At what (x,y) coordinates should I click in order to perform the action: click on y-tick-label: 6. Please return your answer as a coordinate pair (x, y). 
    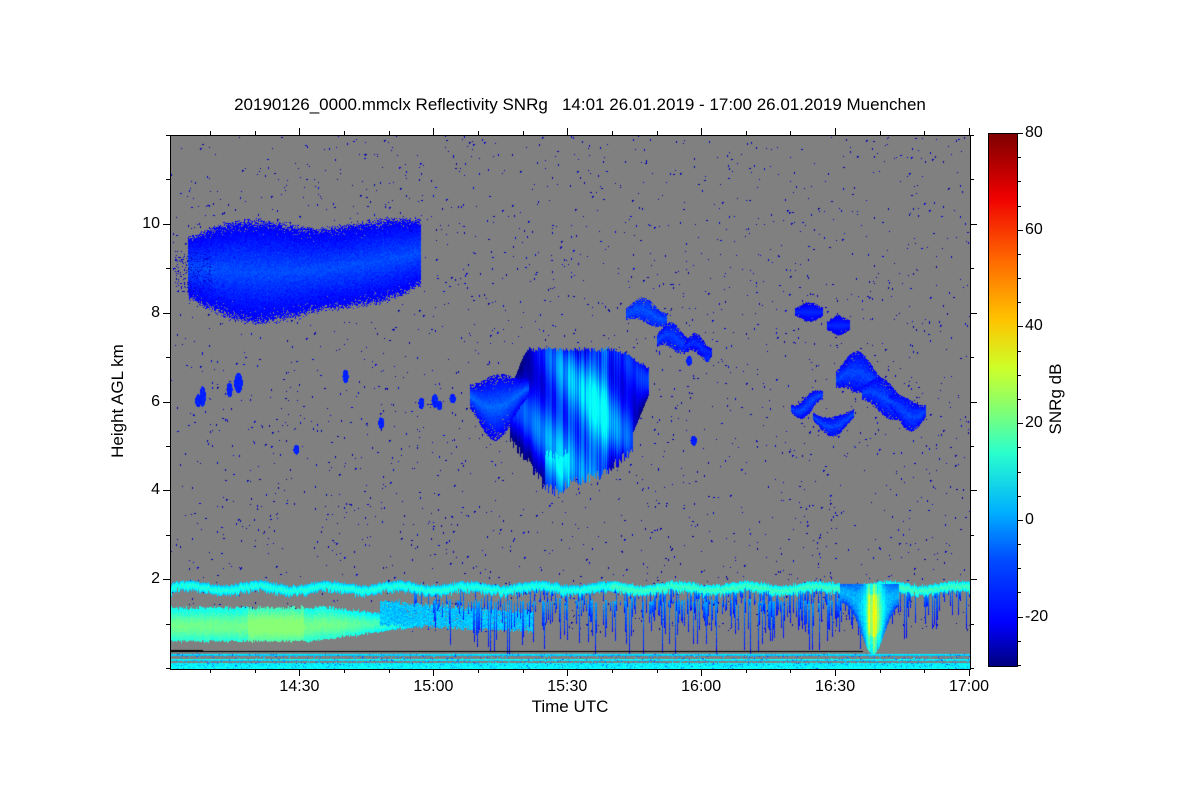
    Looking at the image, I should click on (155, 401).